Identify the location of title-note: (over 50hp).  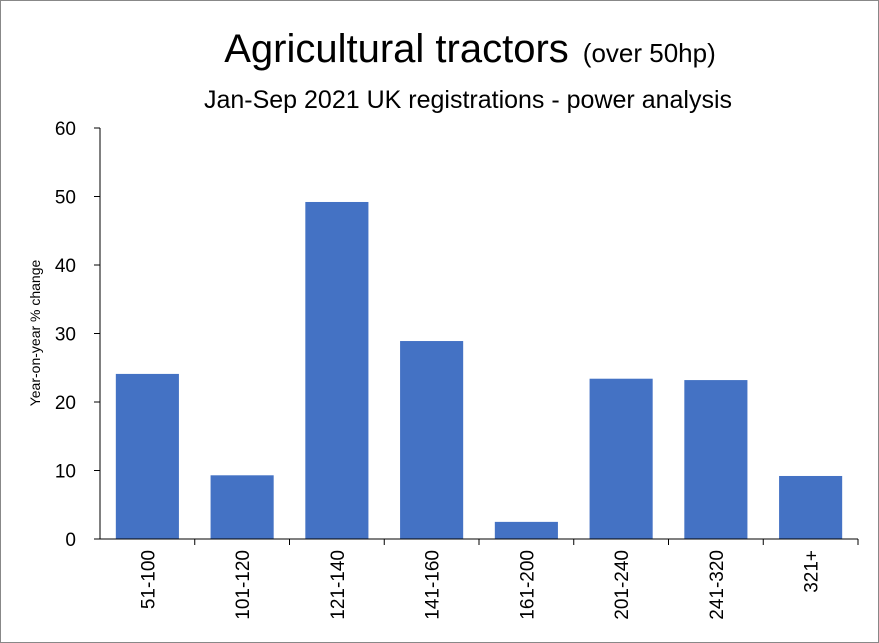
(649, 53).